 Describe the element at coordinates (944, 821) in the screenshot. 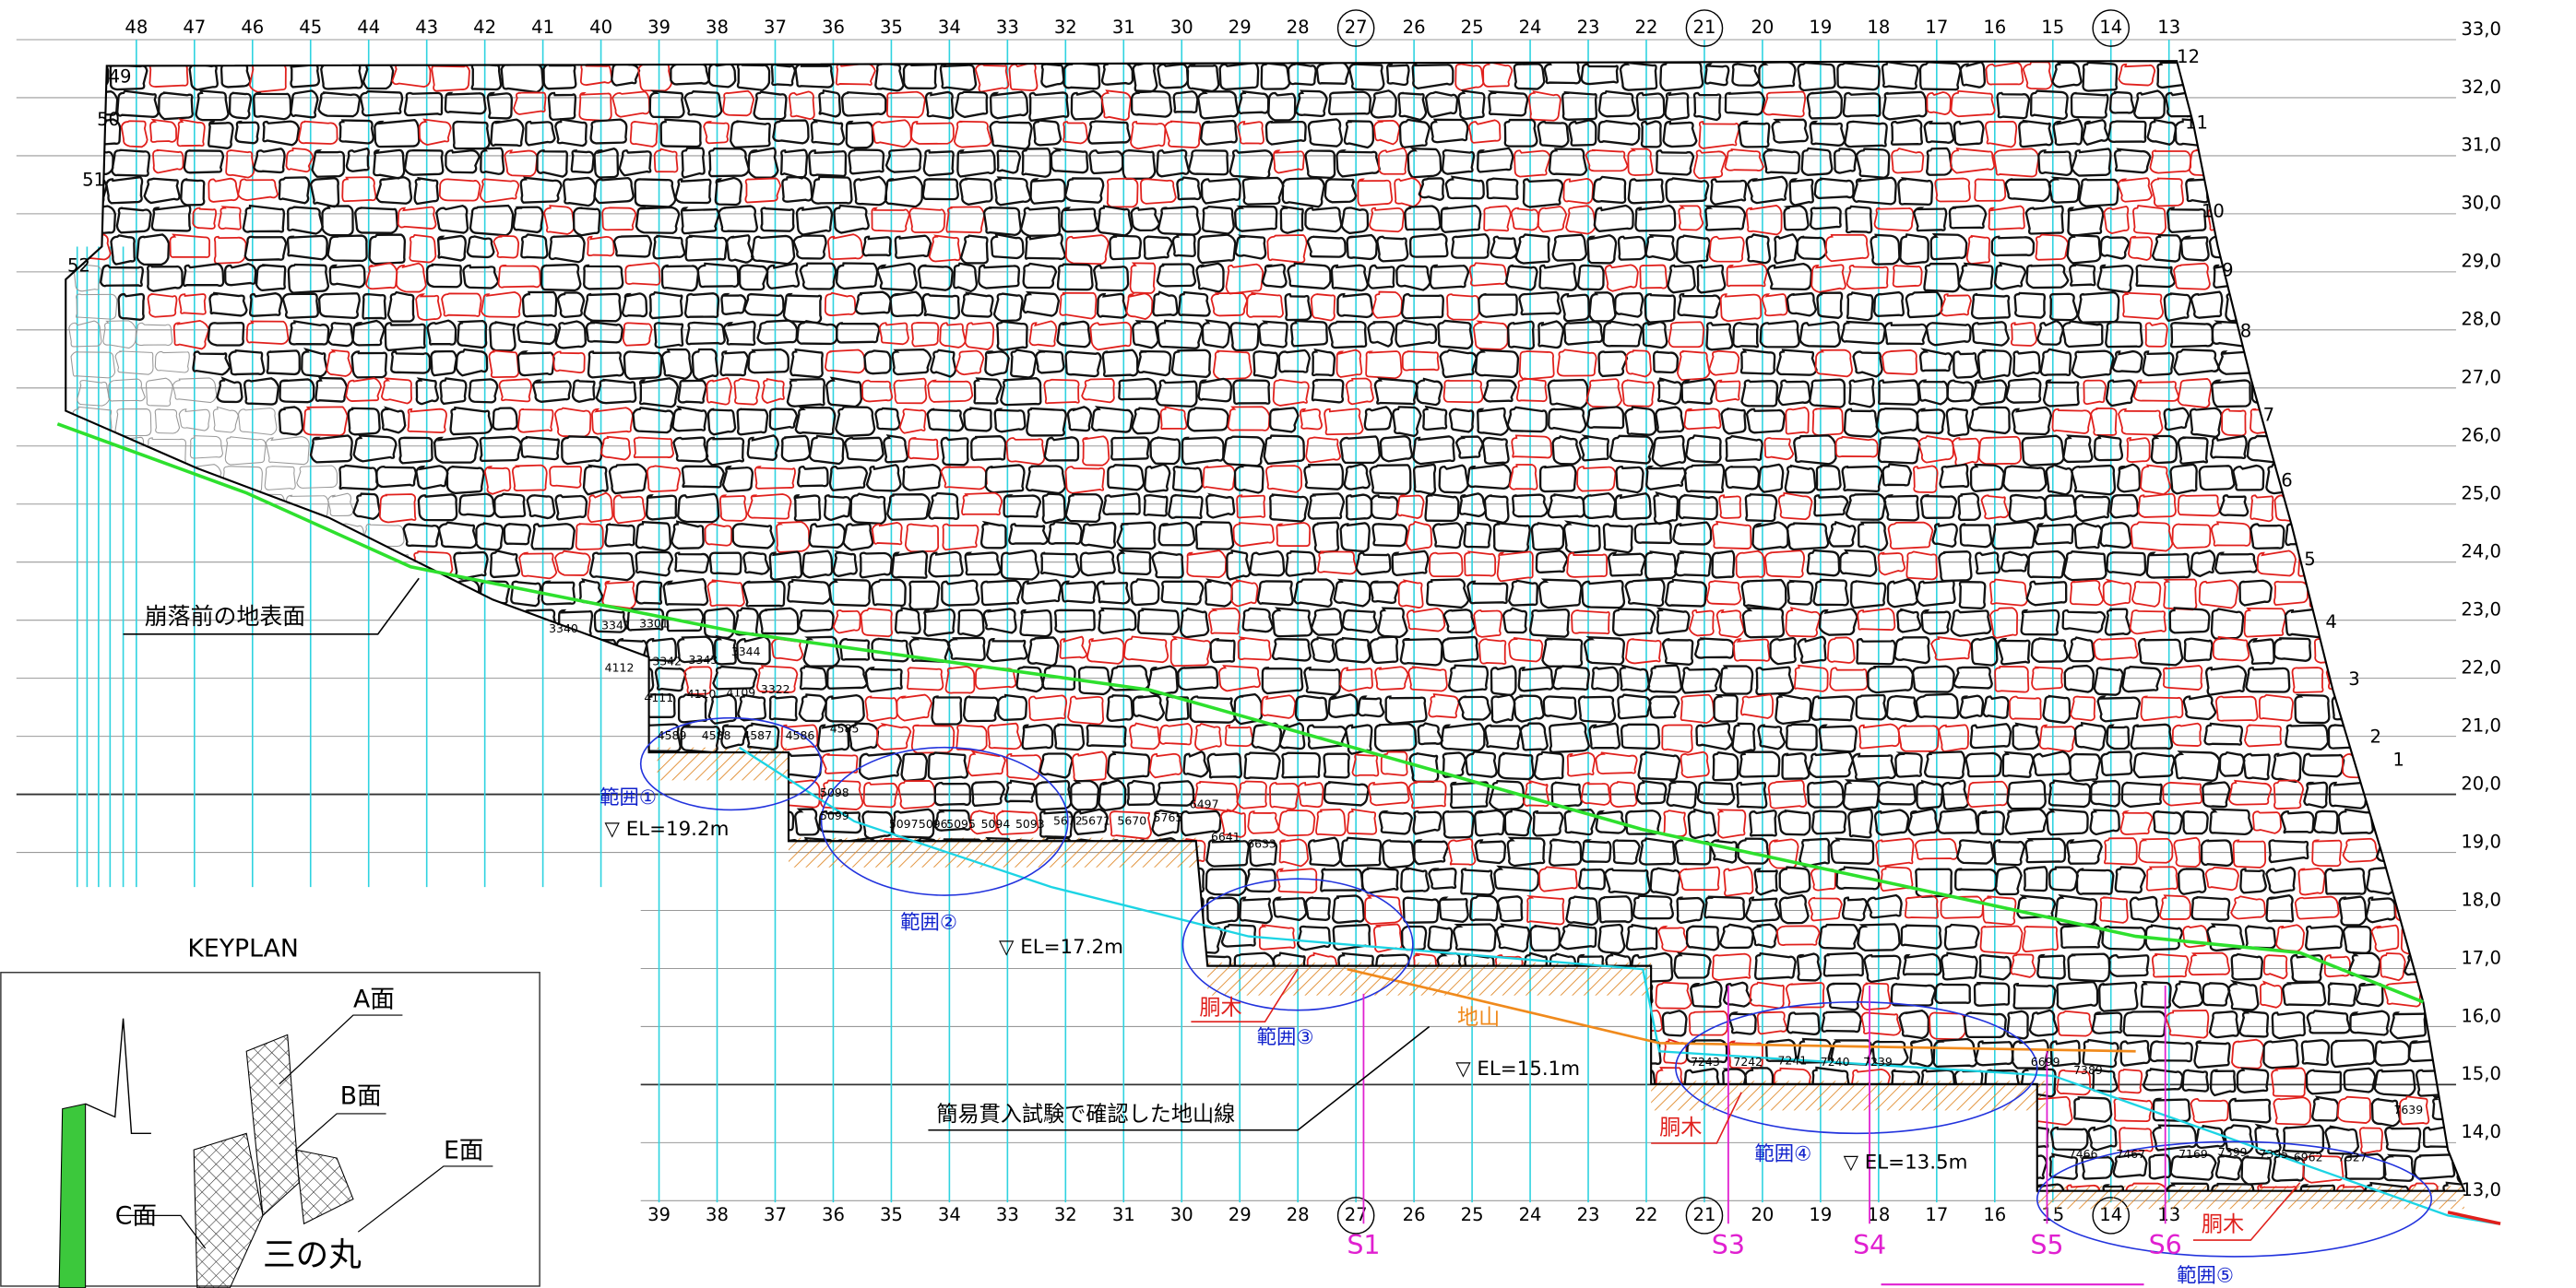

I see `range-ellipse` at that location.